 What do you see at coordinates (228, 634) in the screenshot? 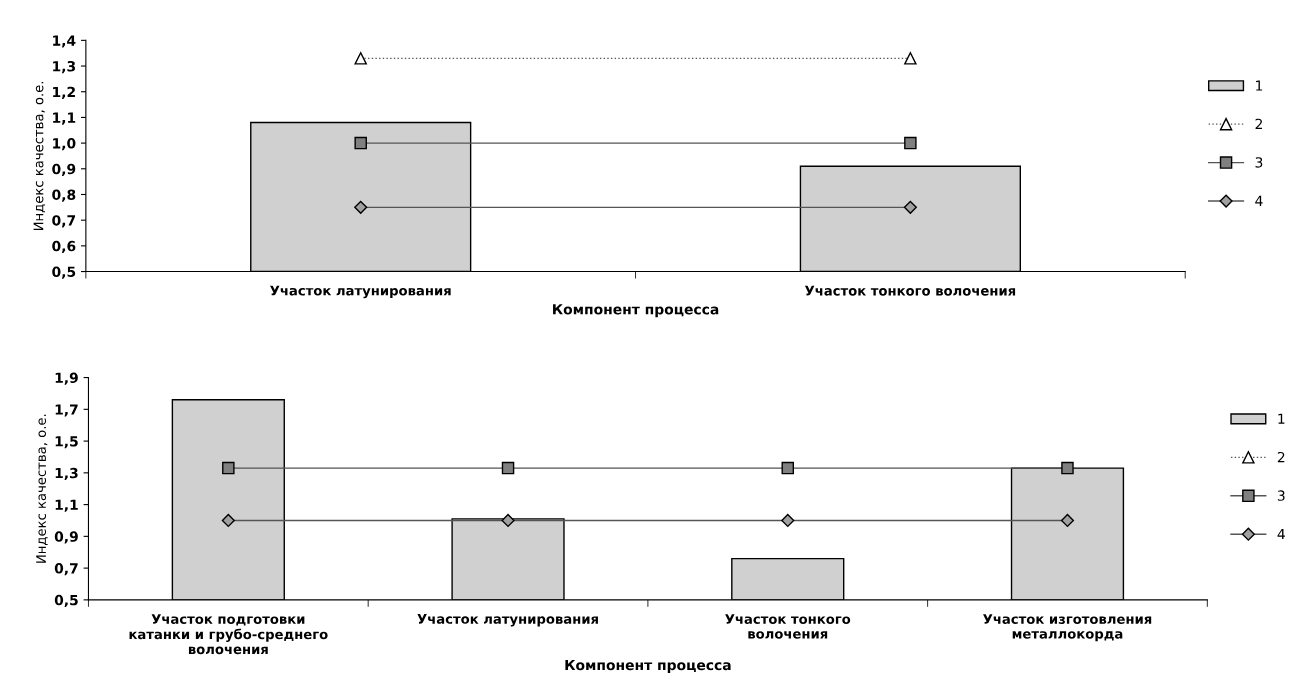
I see `x-tick-label: Участок подготовки катанки и грубо-среднего волочения` at bounding box center [228, 634].